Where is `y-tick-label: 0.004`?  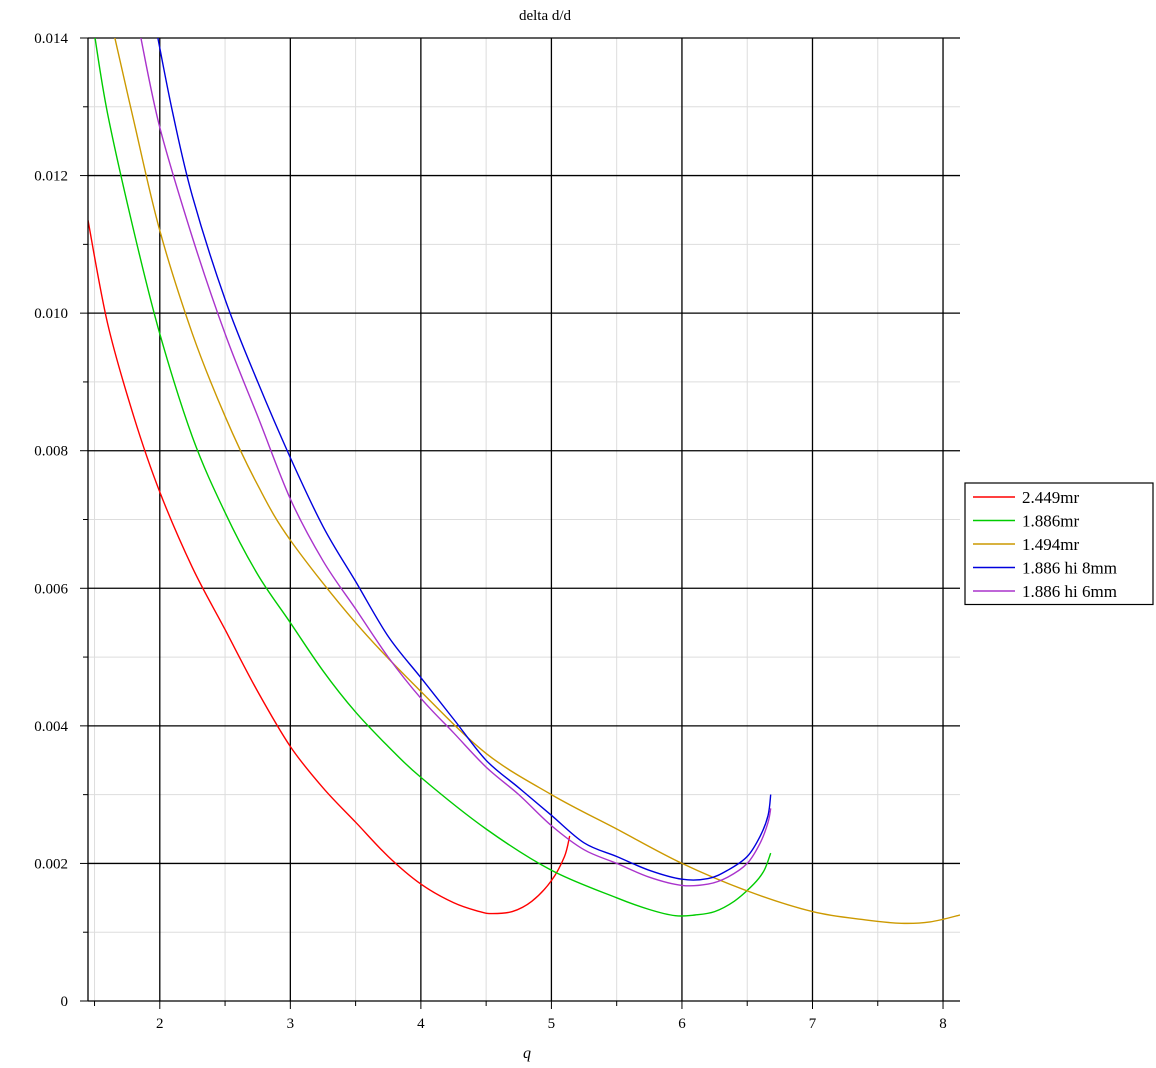
y-tick-label: 0.004 is located at coordinates (51, 727).